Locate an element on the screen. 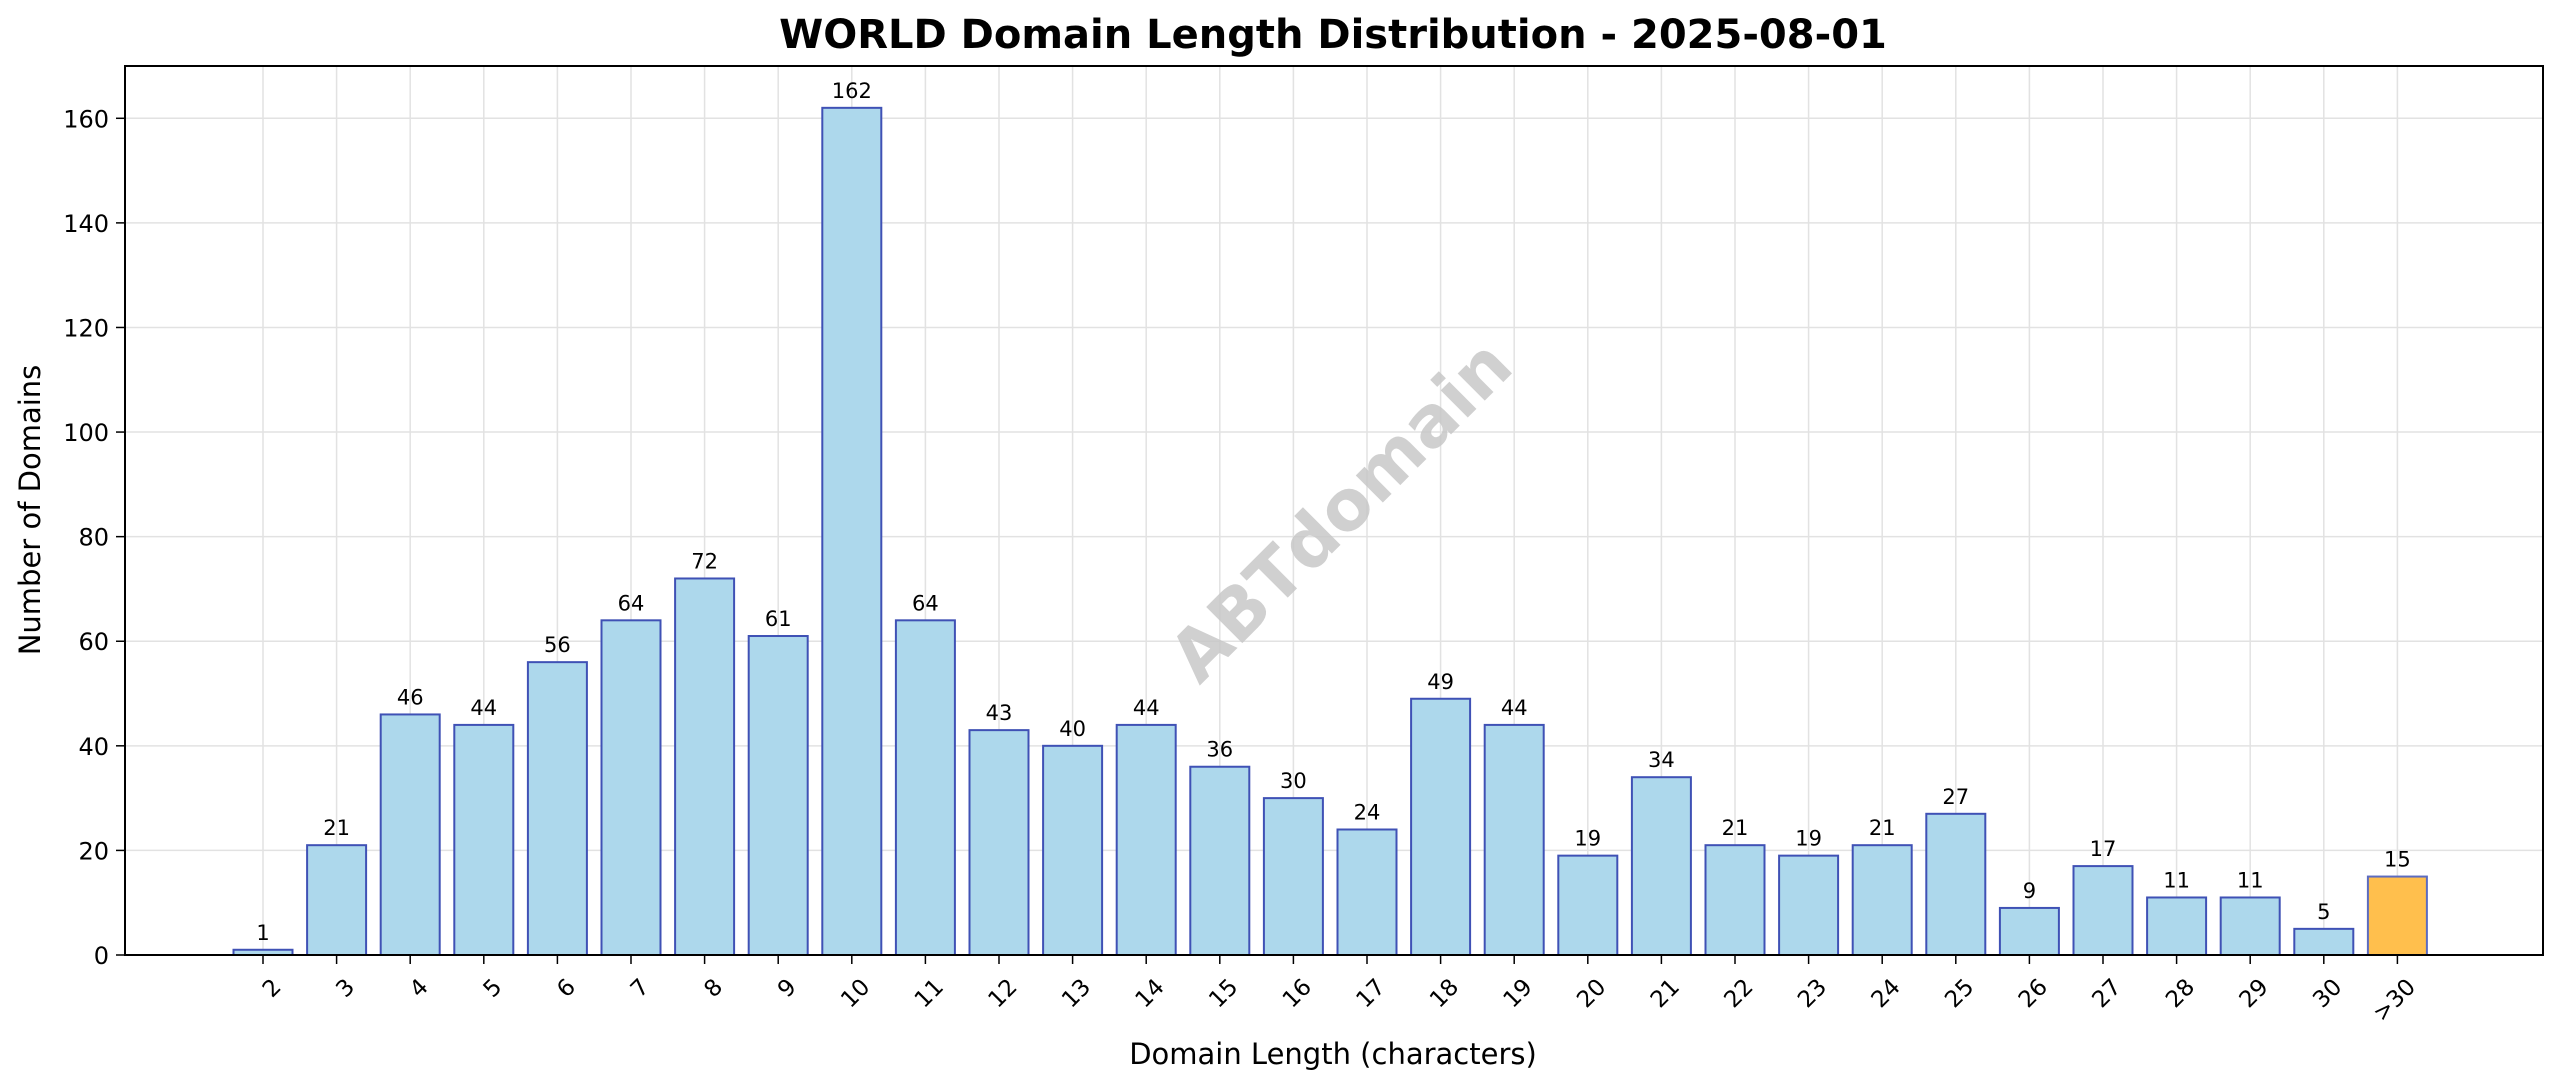 Image resolution: width=2560 pixels, height=1087 pixels. y-tick-label: 40 is located at coordinates (93, 747).